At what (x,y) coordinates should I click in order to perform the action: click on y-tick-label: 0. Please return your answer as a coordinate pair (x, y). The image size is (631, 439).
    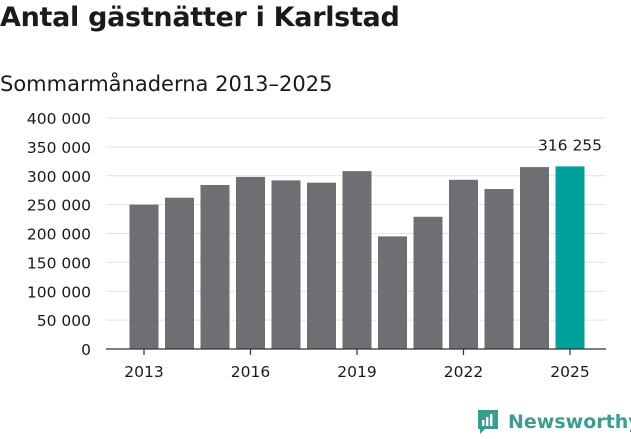
    Looking at the image, I should click on (86, 350).